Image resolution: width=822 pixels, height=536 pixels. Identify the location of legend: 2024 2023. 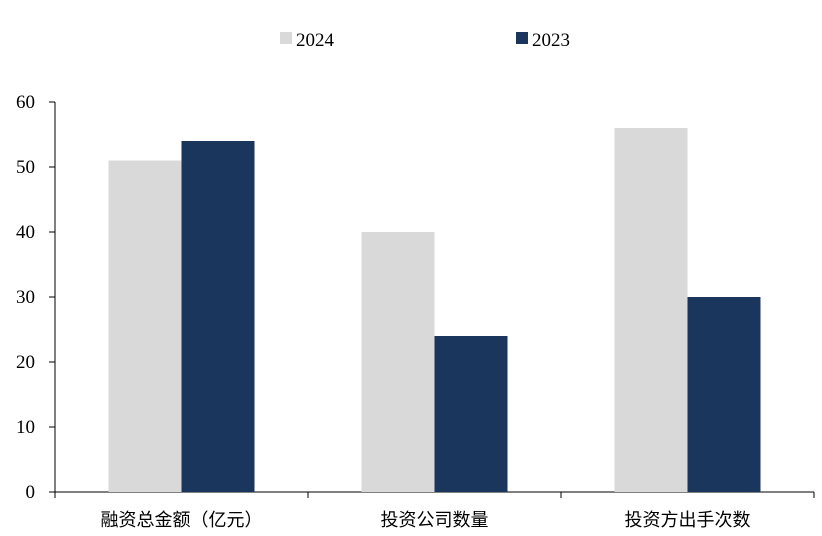
(425, 40).